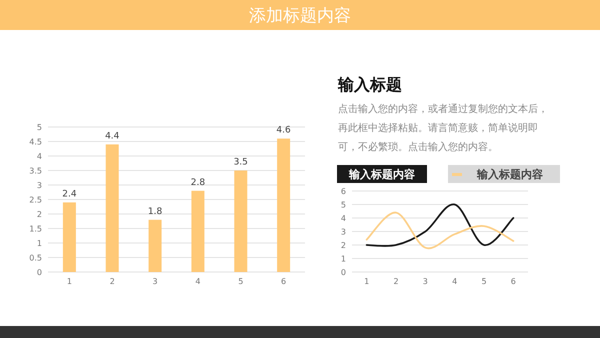  Describe the element at coordinates (112, 136) in the screenshot. I see `data-label: 4.4` at that location.